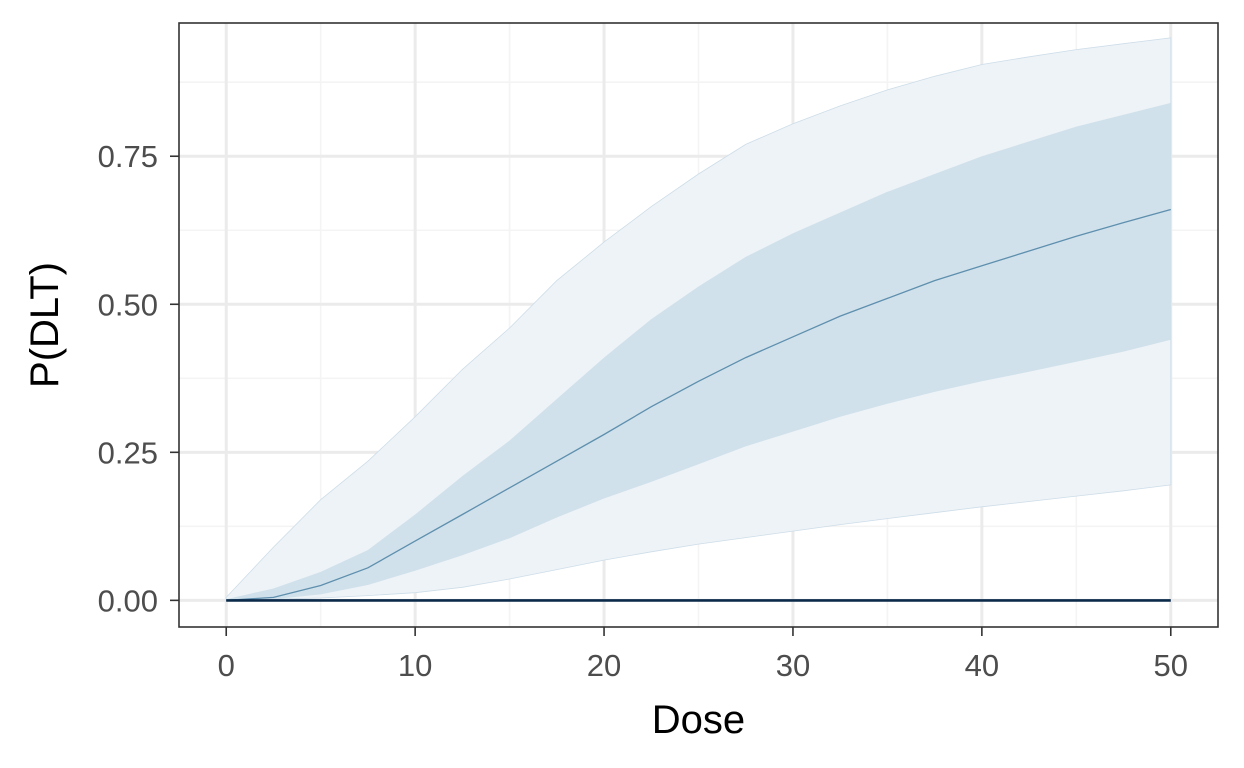  I want to click on y-axis: 0.00 0.25 0.50 0.75, so click(138, 378).